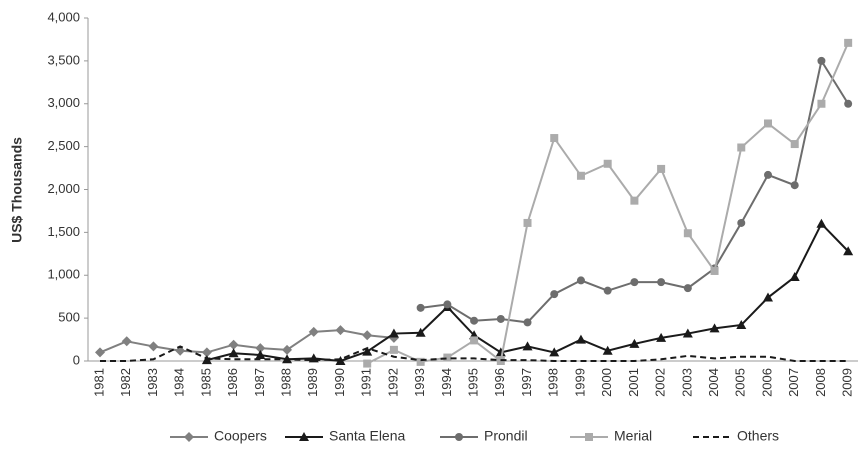 The height and width of the screenshot is (449, 858). What do you see at coordinates (419, 382) in the screenshot?
I see `x-tick-label: 1993` at bounding box center [419, 382].